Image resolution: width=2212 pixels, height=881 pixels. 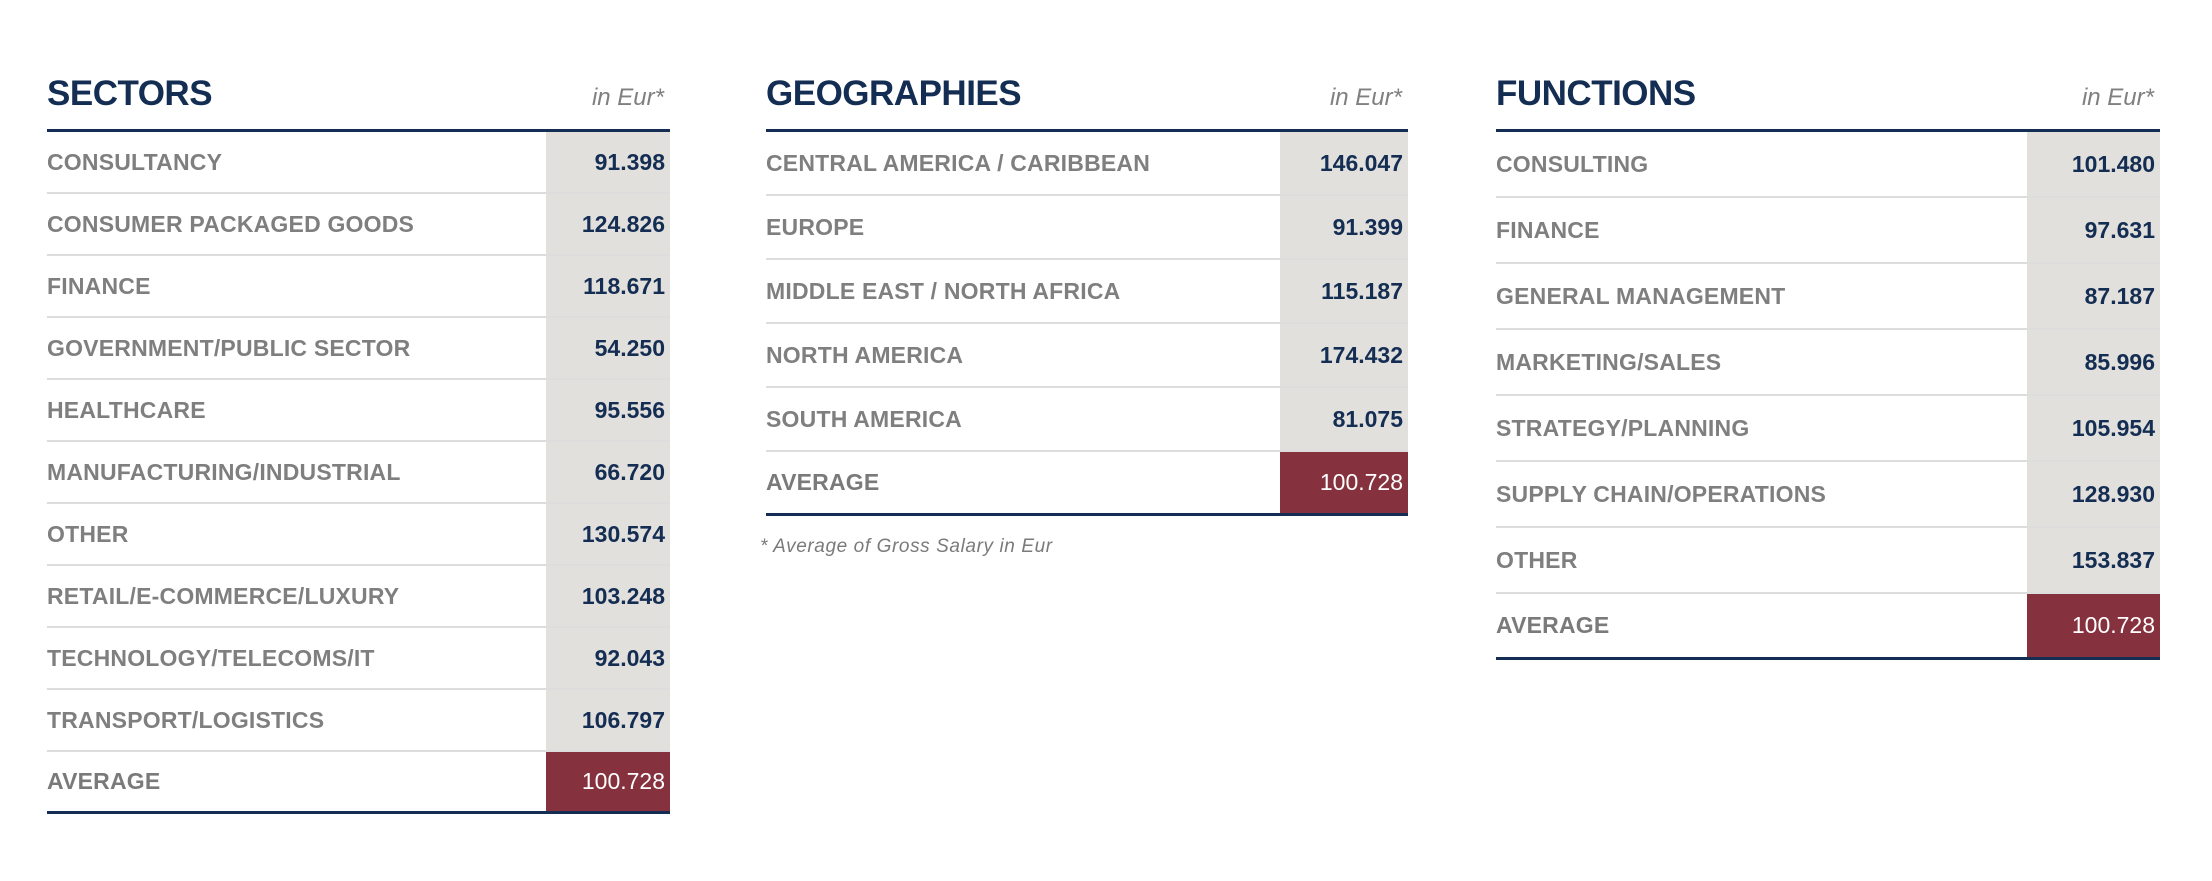 What do you see at coordinates (229, 347) in the screenshot?
I see `row-label: GOVERNMENT/PUBLIC SECTOR` at bounding box center [229, 347].